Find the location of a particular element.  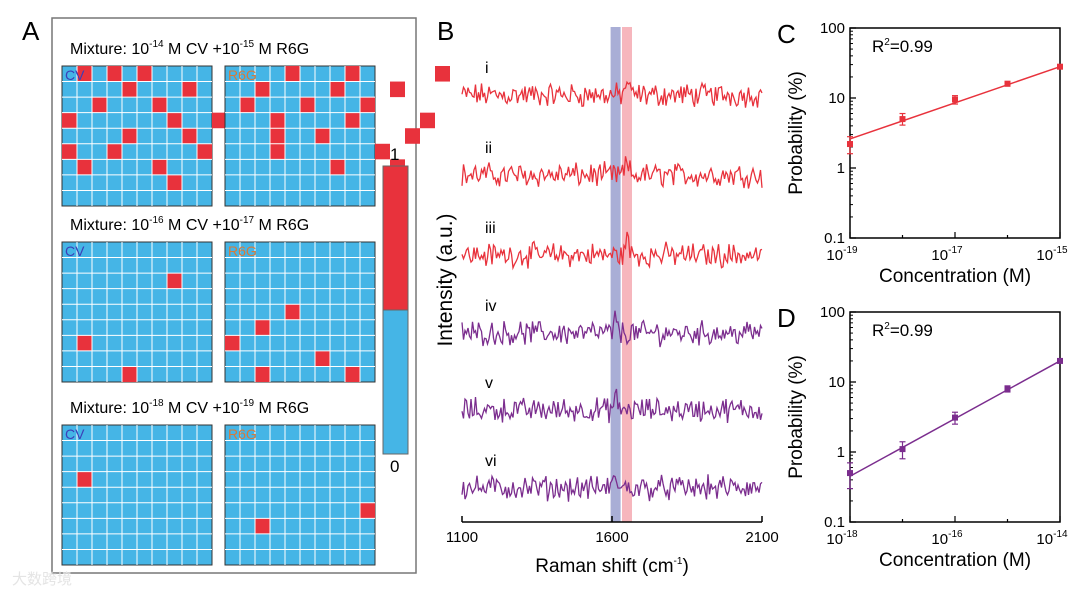

mixture-title-1: Mixture: 10-14 M CV +10-15 M R6G is located at coordinates (189, 48).